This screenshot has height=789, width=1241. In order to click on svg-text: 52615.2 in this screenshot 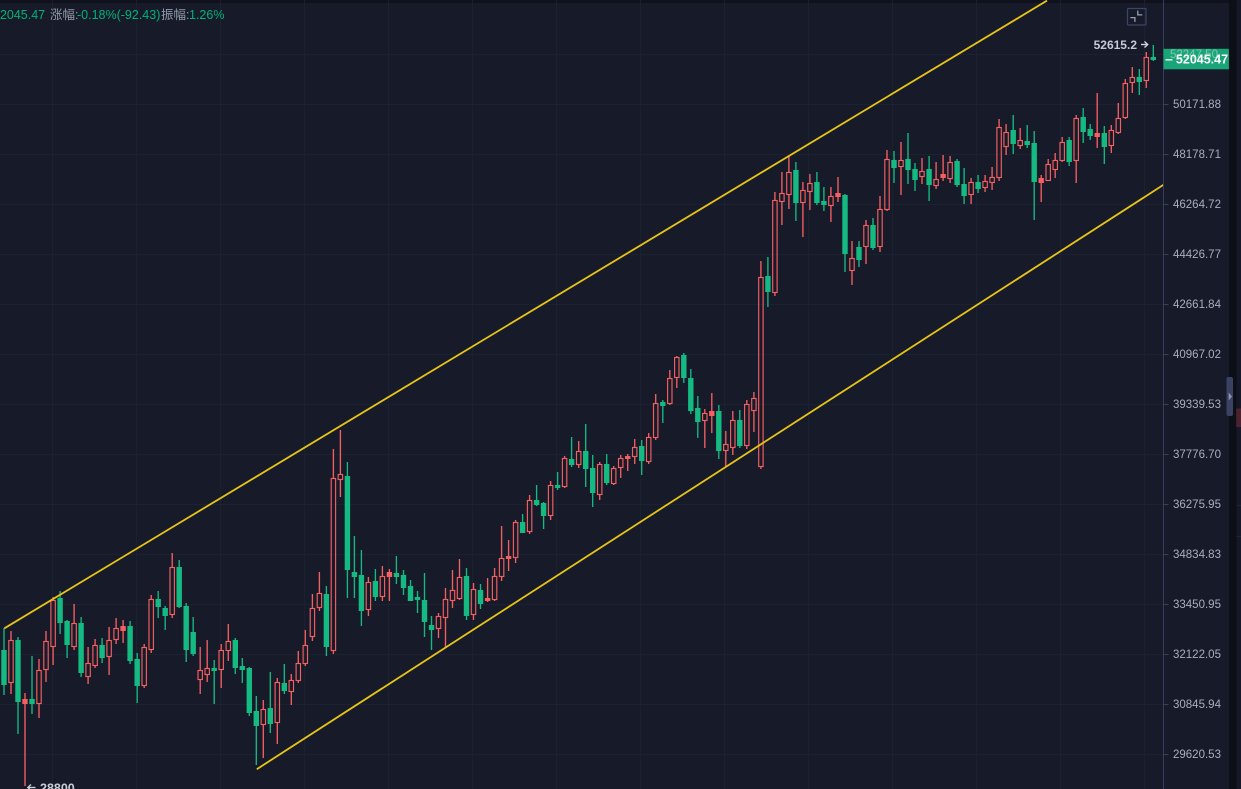, I will do `click(1116, 45)`.